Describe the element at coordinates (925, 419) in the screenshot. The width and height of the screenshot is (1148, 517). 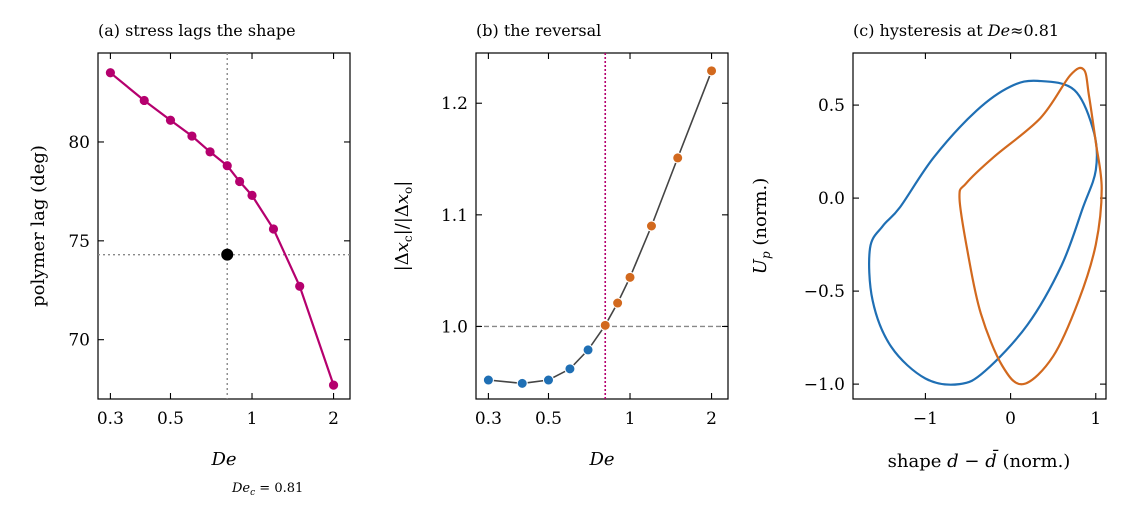
I see `panel-c-xtick-label: −1` at that location.